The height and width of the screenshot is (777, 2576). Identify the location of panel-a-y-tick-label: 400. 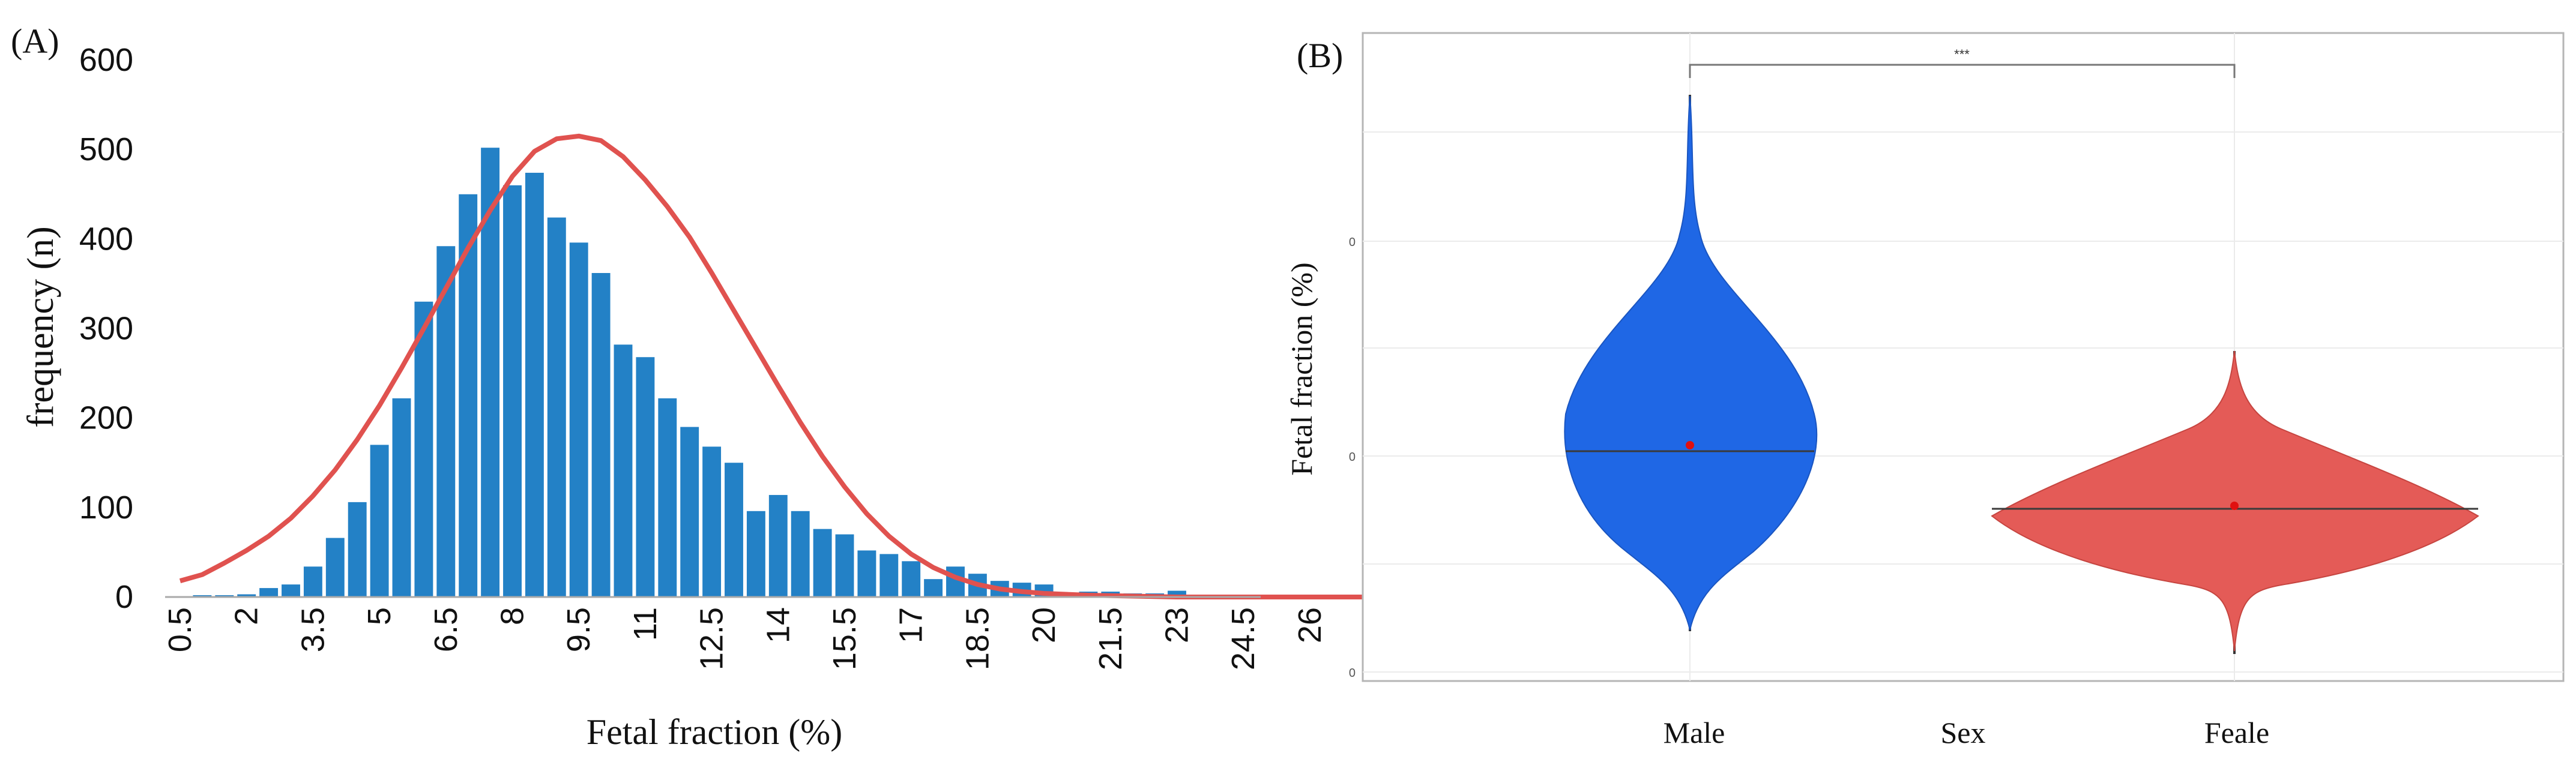
(106, 239).